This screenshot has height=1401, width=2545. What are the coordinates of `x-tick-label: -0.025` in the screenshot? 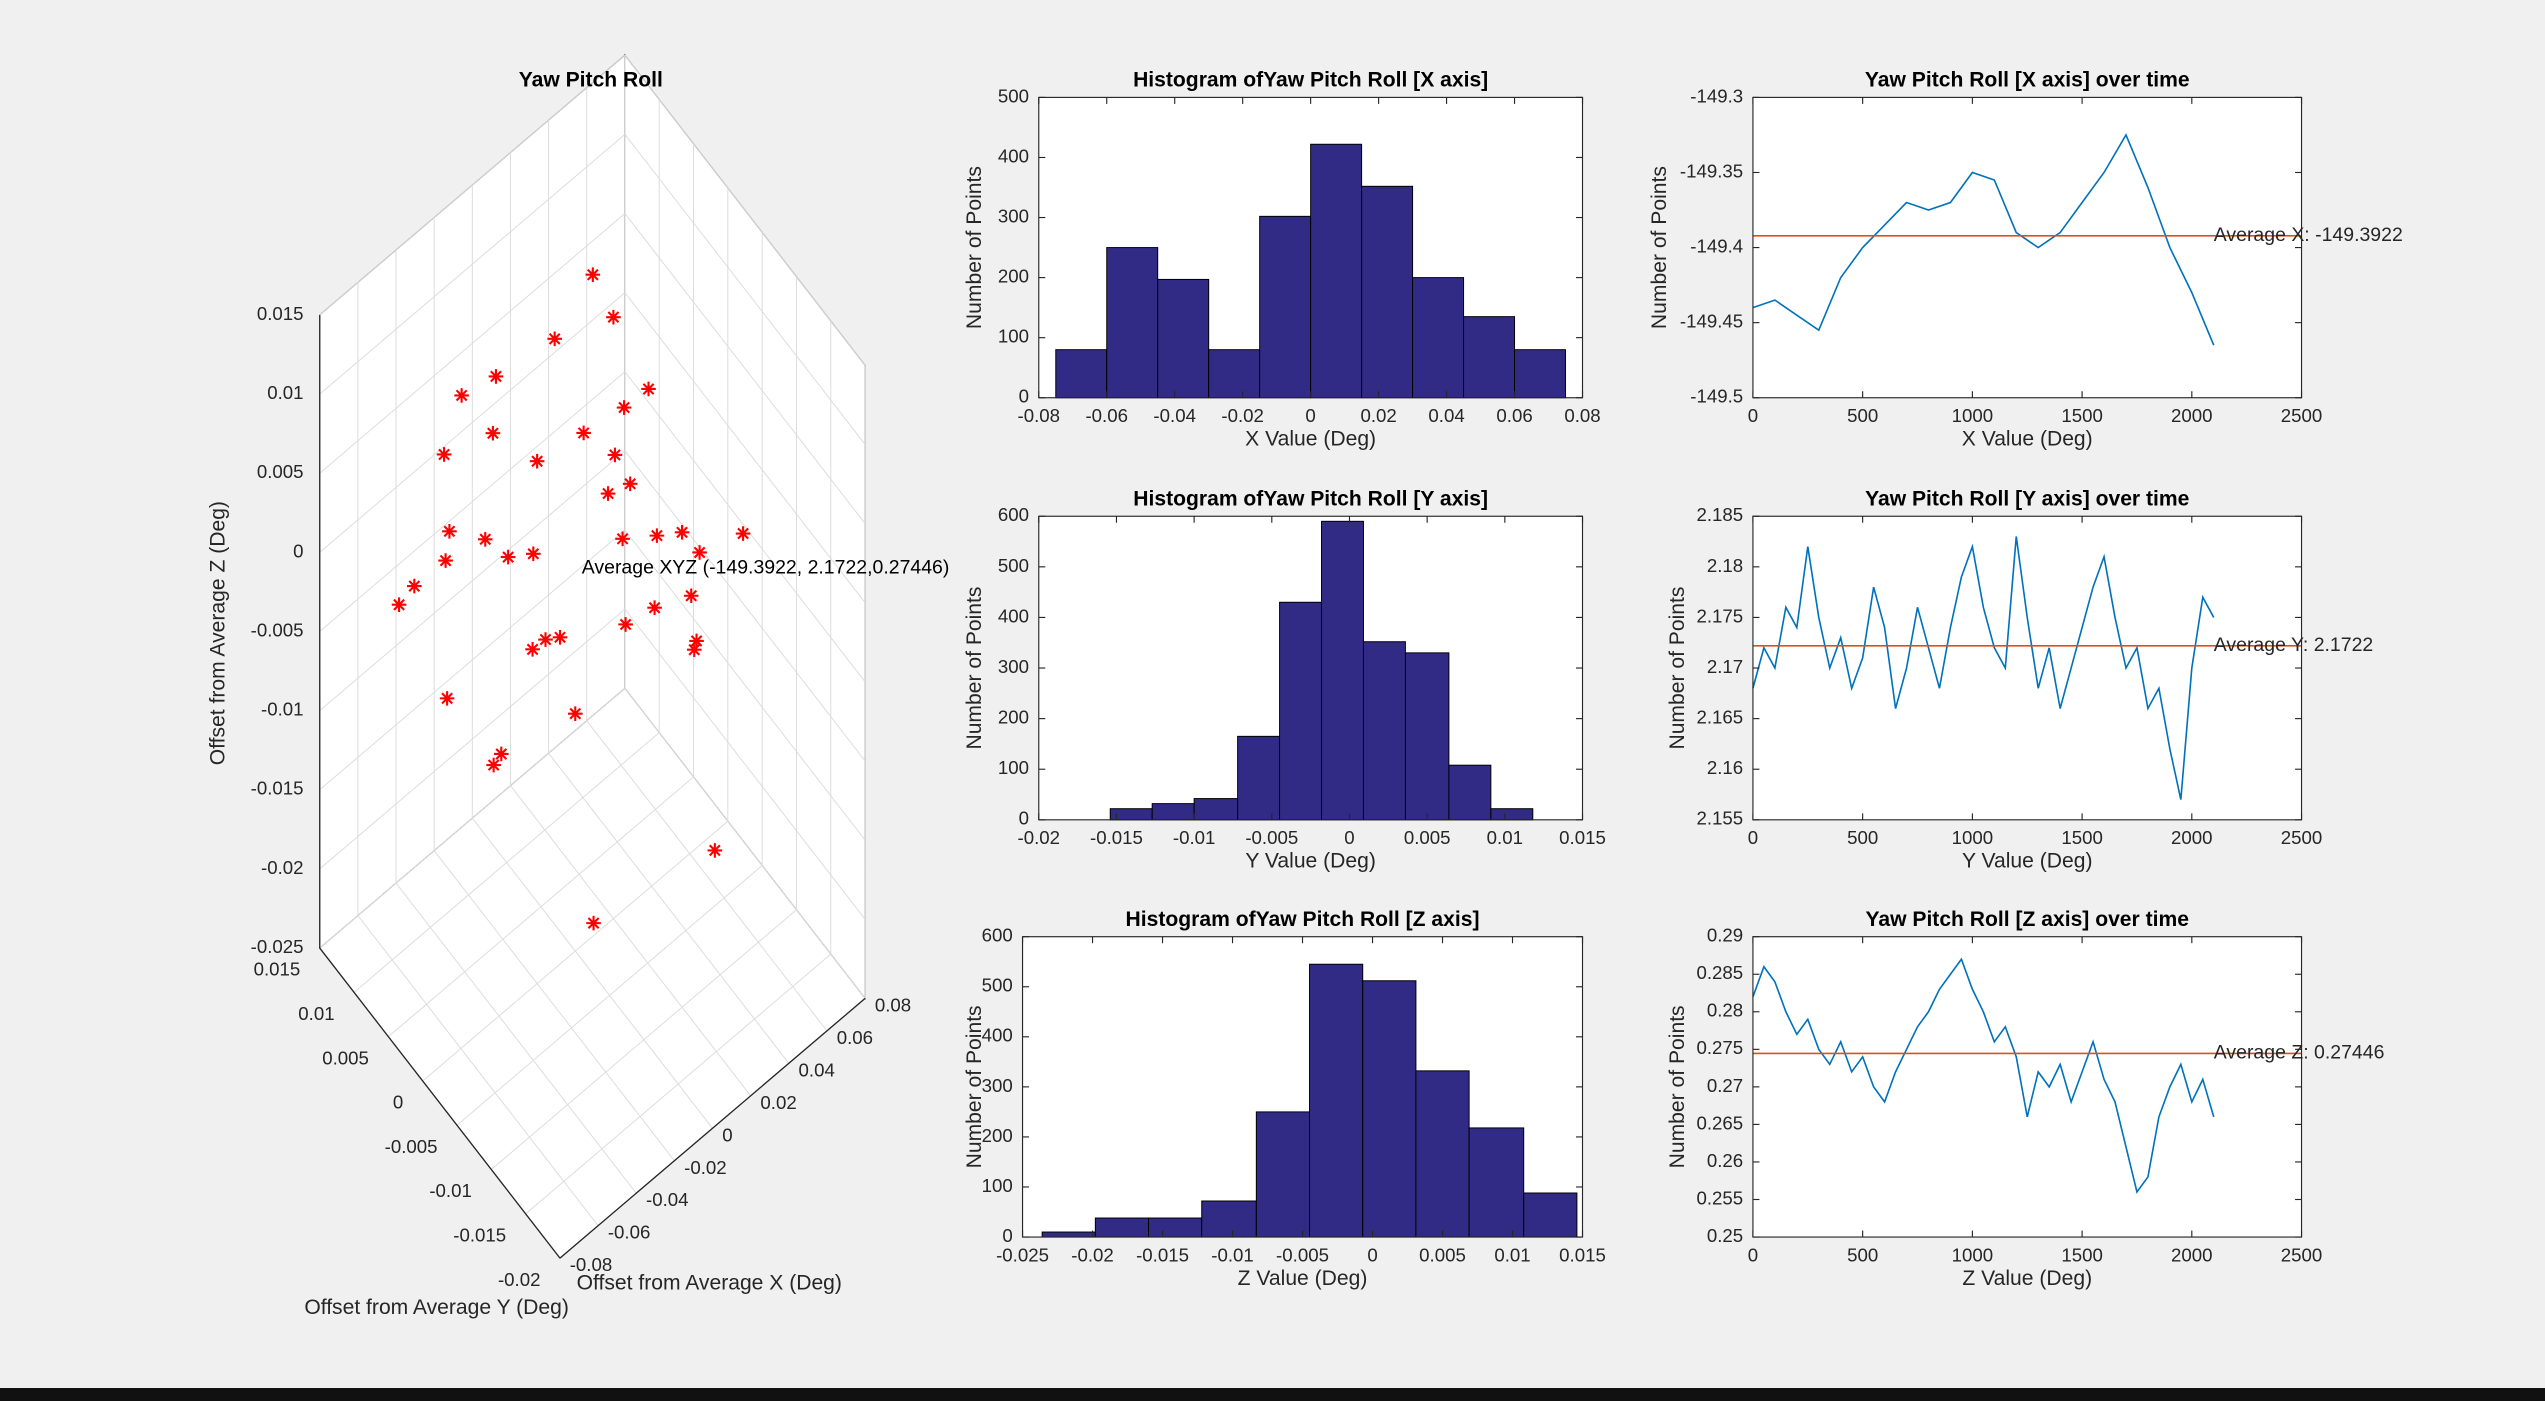 It's located at (1022, 1254).